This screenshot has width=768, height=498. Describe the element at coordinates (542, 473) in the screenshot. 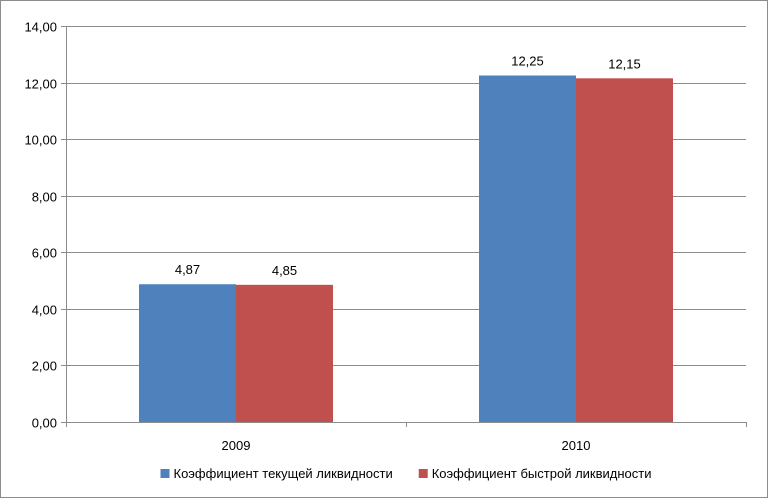

I see `legend-label: Коэффициент быстрой ликвидности` at that location.